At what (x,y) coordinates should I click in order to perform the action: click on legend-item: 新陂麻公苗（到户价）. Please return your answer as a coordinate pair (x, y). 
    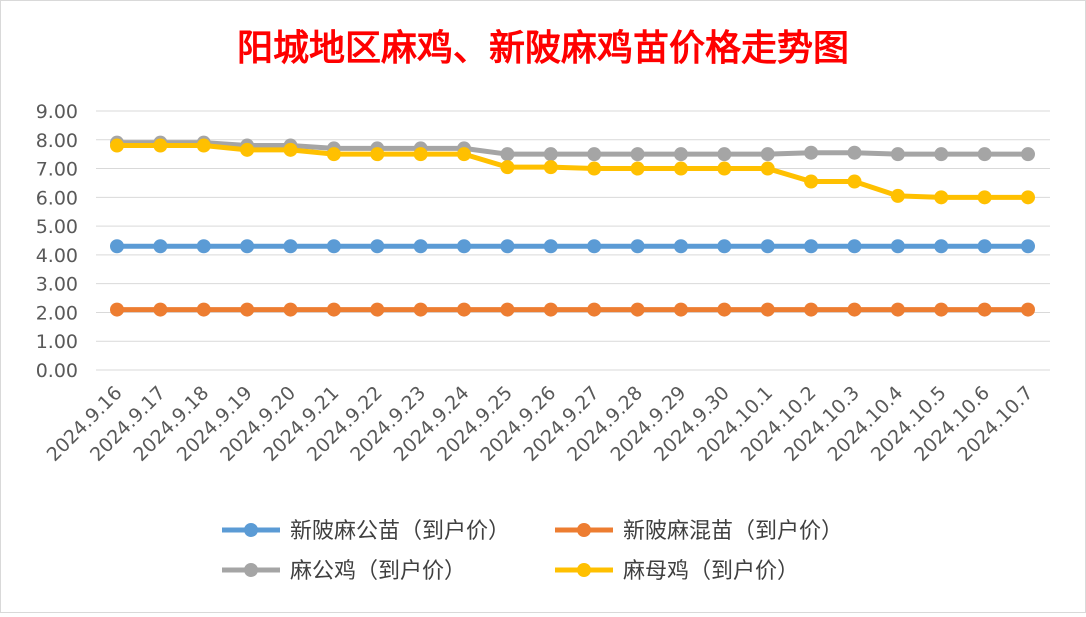
    Looking at the image, I should click on (366, 531).